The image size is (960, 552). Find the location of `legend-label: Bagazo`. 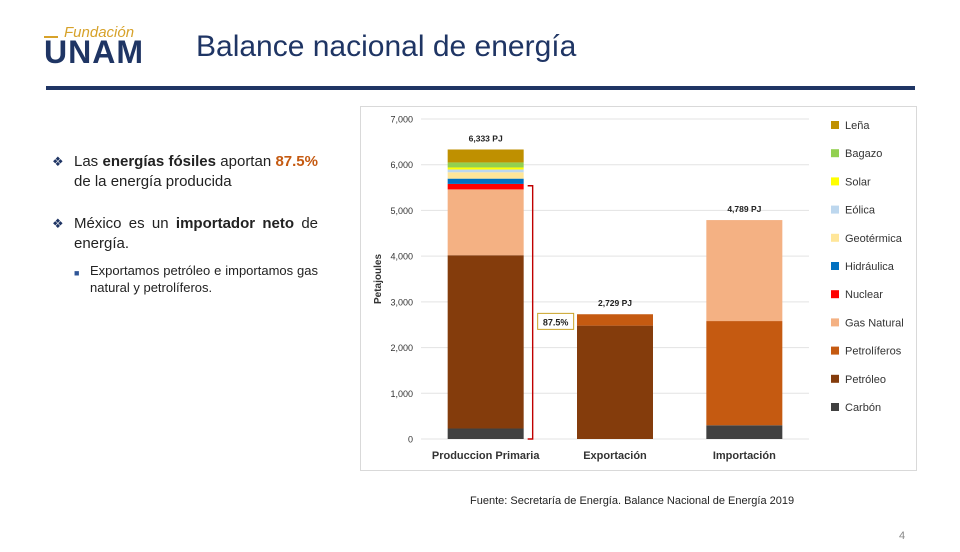

legend-label: Bagazo is located at coordinates (863, 154).